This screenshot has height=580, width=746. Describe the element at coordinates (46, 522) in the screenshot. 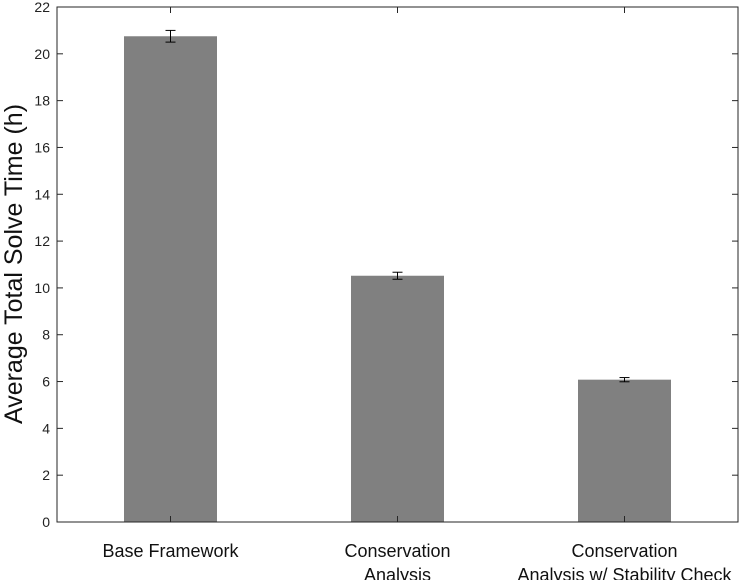

I see `y-tick-label: 0` at that location.